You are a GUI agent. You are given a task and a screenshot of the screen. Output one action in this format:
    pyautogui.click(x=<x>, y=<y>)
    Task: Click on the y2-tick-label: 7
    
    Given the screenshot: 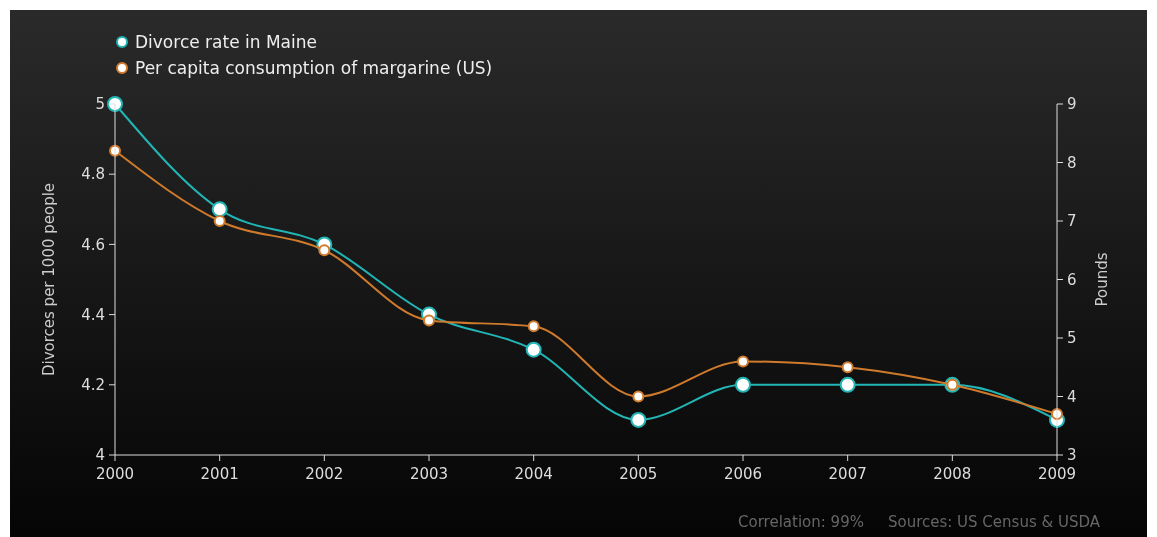 What is the action you would take?
    pyautogui.click(x=1072, y=221)
    